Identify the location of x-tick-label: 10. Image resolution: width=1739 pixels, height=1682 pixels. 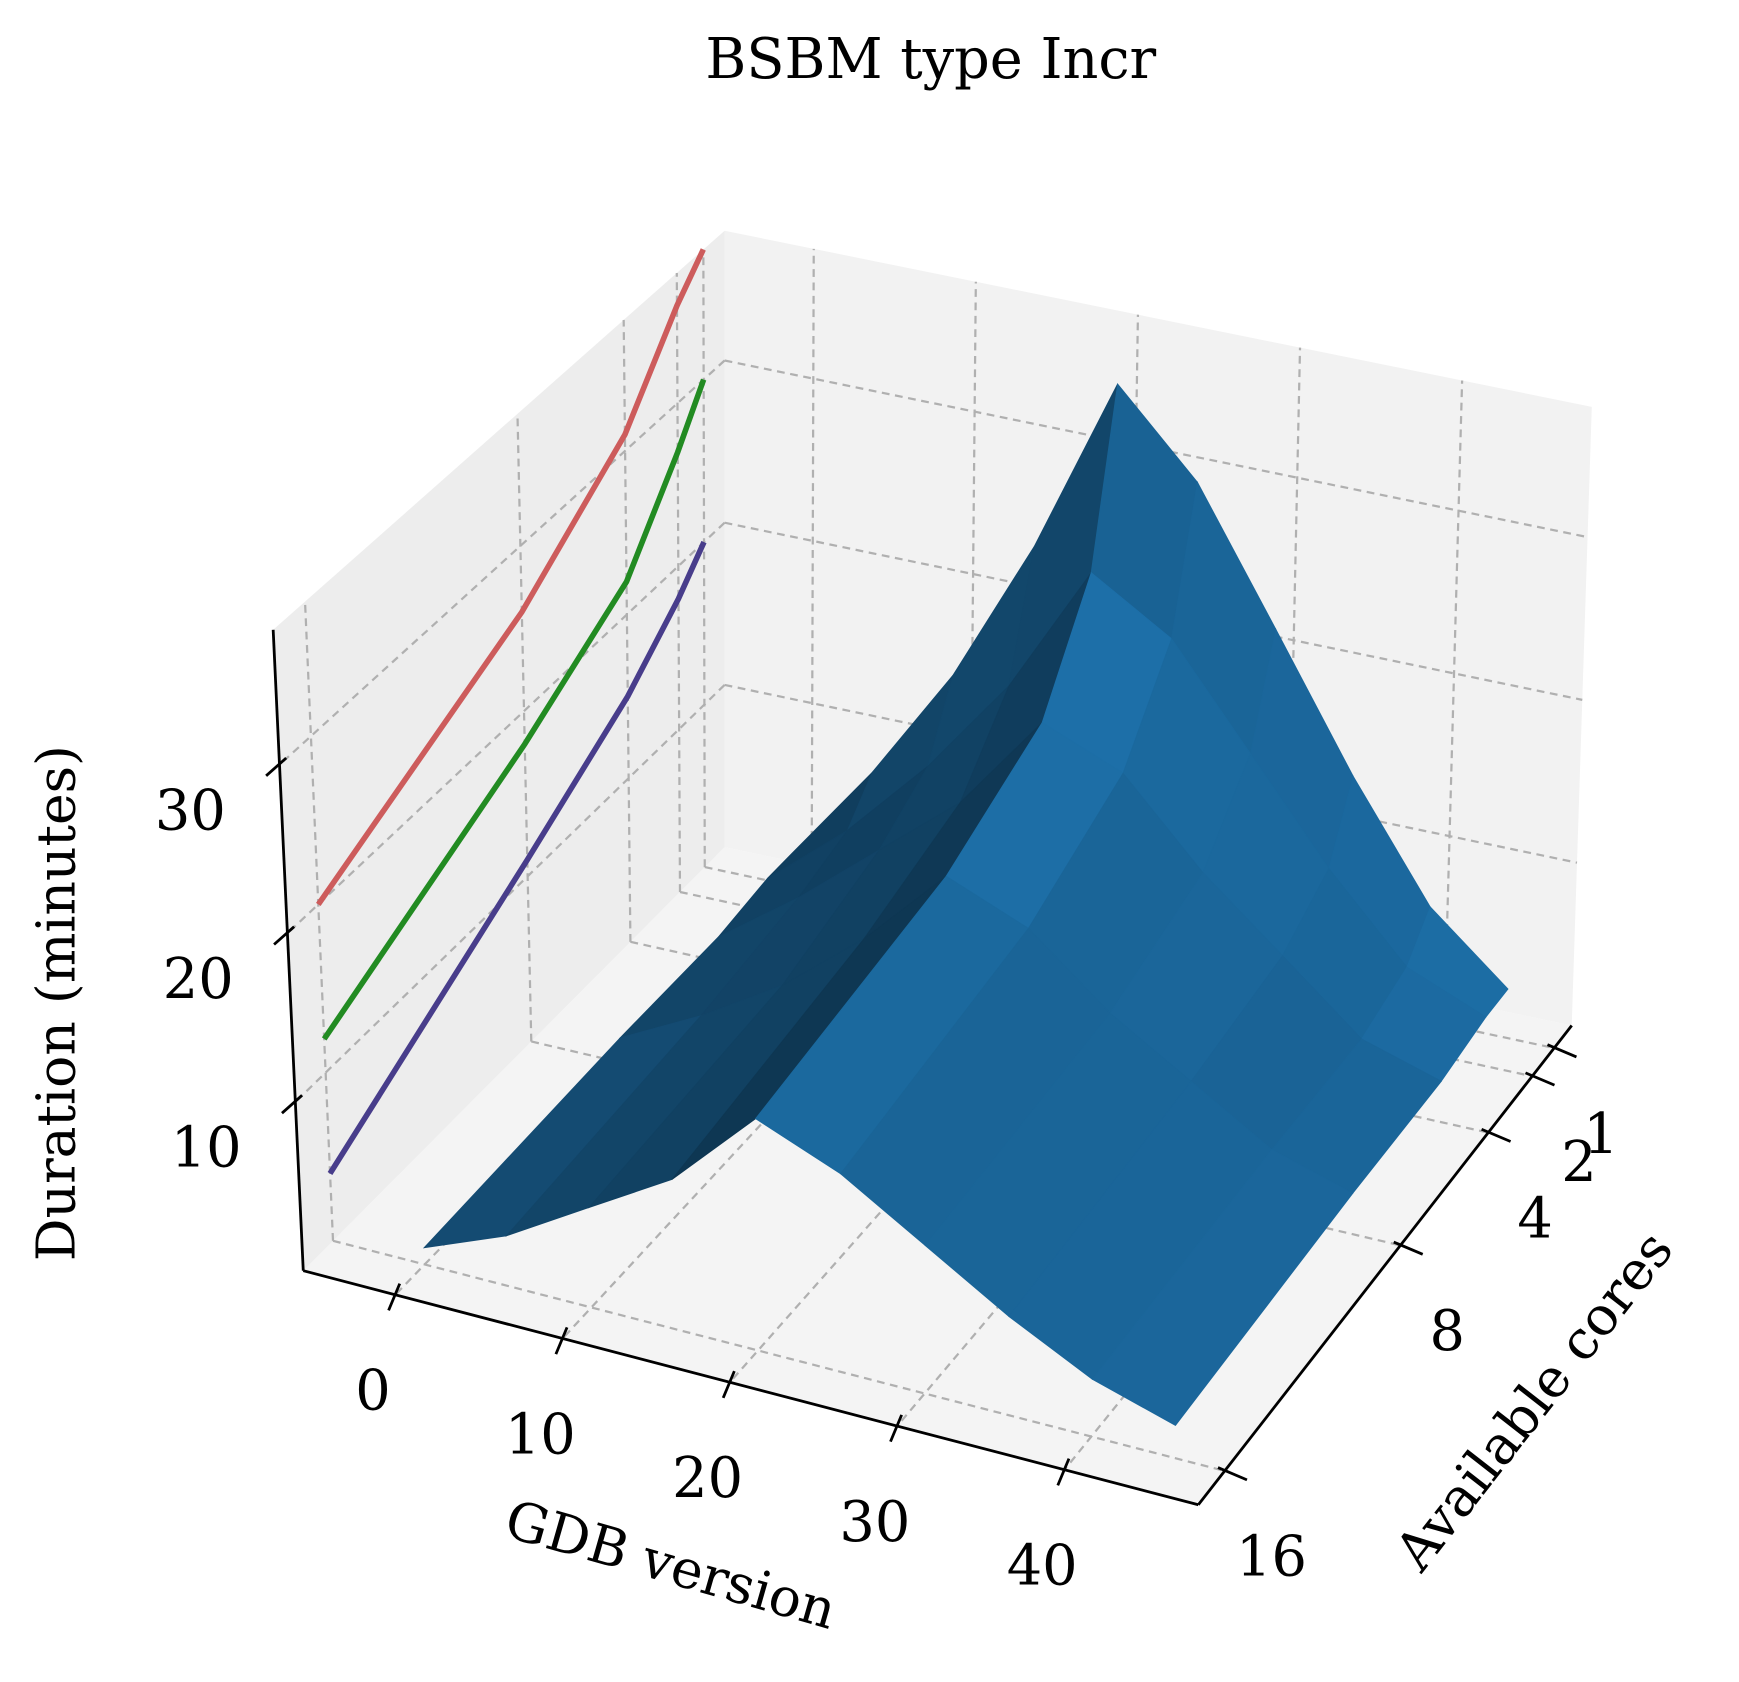
(540, 1434).